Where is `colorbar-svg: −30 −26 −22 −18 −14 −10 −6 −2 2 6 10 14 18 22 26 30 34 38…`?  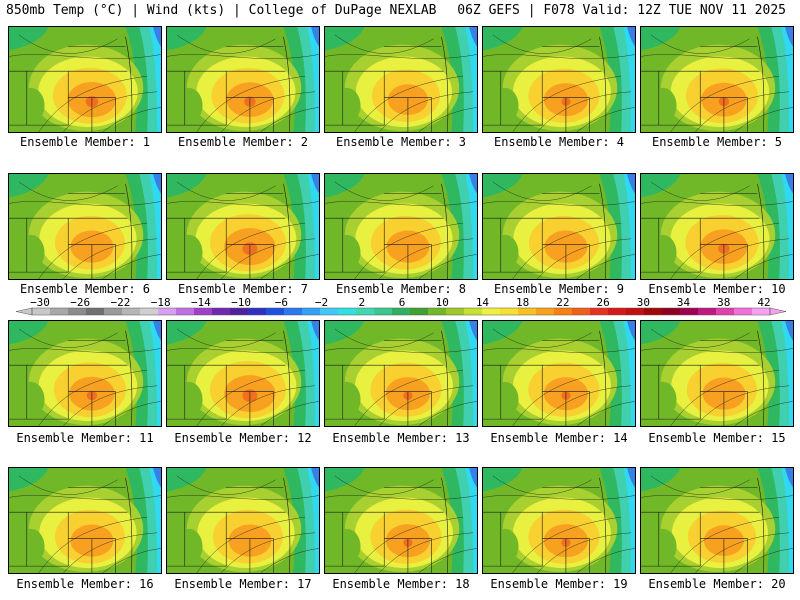 colorbar-svg: −30 −26 −22 −18 −14 −10 −6 −2 2 6 10 14 18 22 26 30 34 38… is located at coordinates (401, 306).